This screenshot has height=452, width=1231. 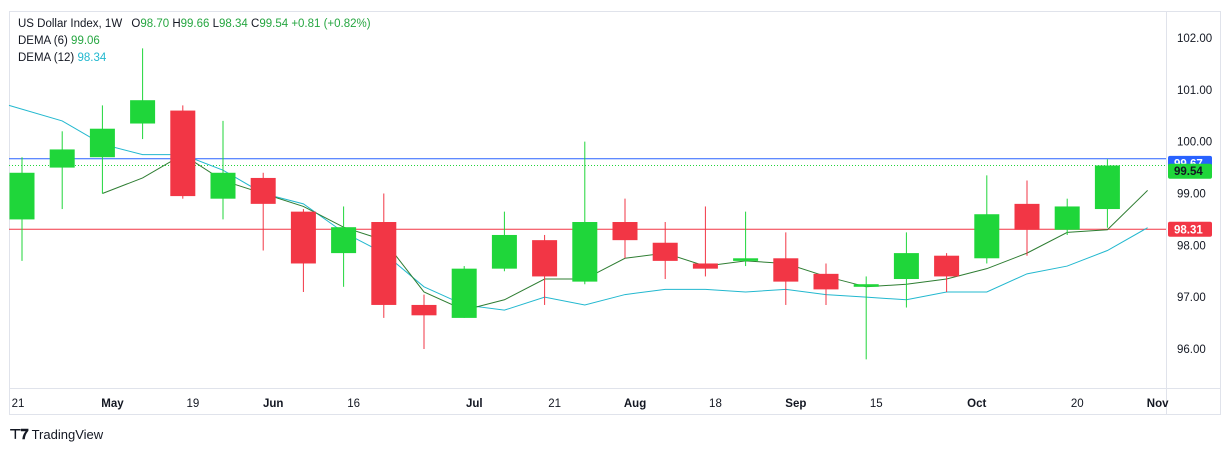 What do you see at coordinates (92, 58) in the screenshot?
I see `dema12-value: 98.34` at bounding box center [92, 58].